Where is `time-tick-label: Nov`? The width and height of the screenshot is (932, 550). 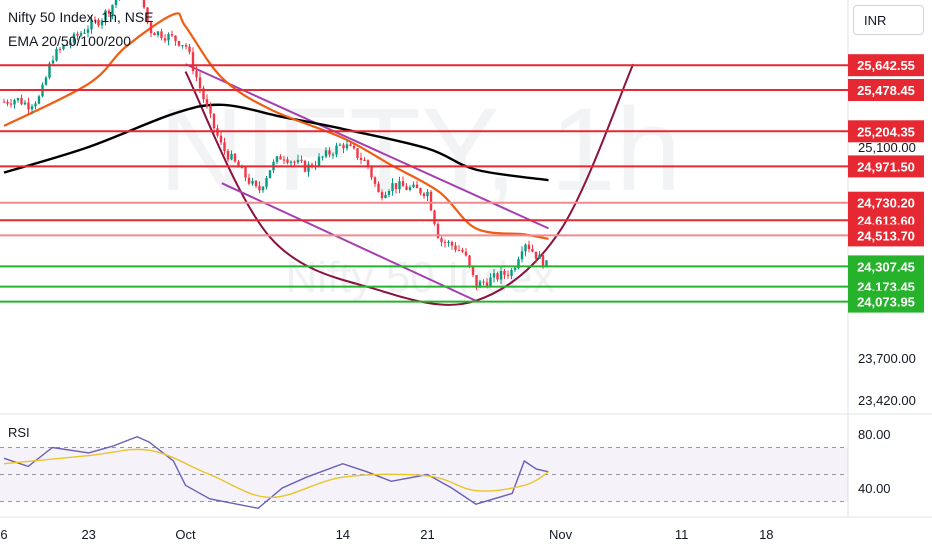
time-tick-label: Nov is located at coordinates (561, 534).